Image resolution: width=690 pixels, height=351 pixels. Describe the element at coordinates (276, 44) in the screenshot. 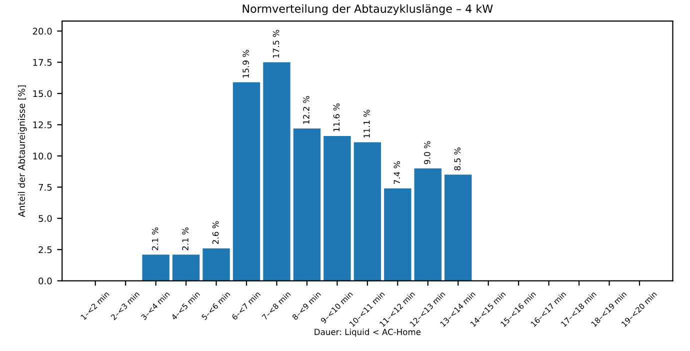

I see `data-label: 17.5 %` at that location.